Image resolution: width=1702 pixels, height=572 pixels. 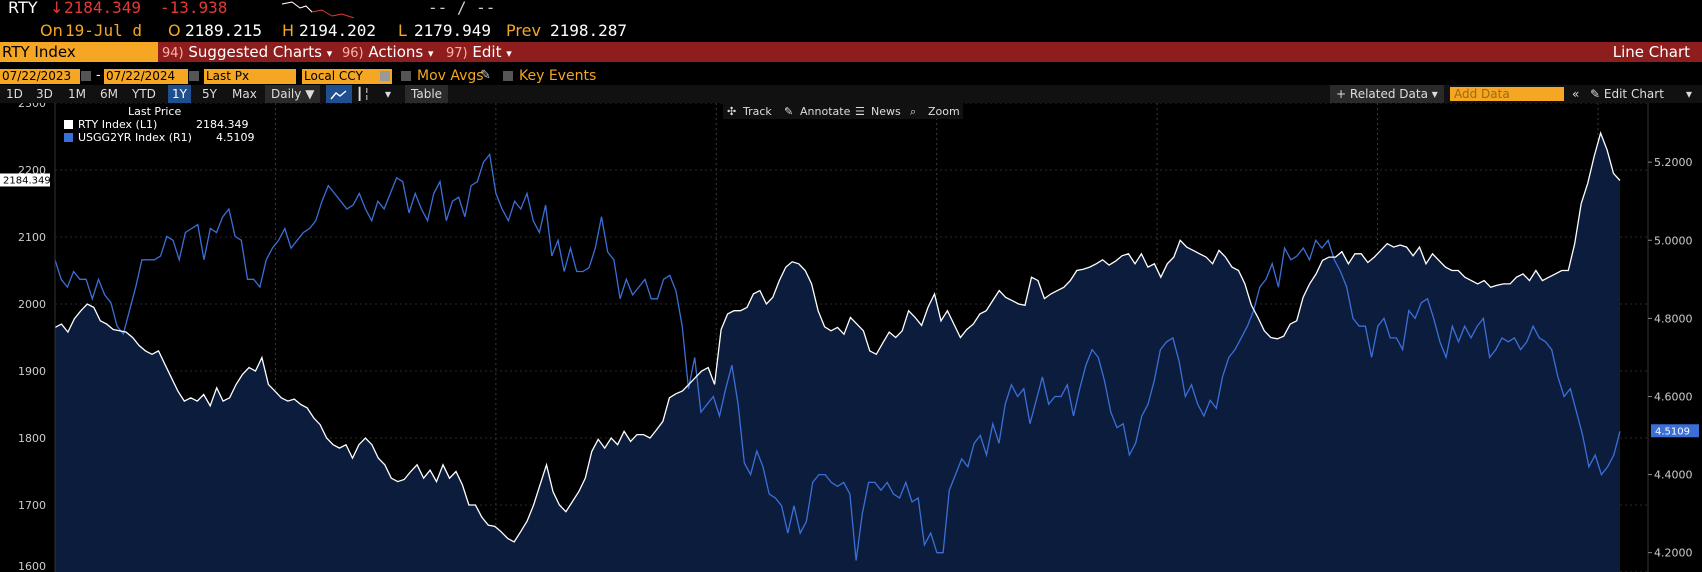 I want to click on right-axis-ticks: 4.2000 4.4000 4.6000 4.8000 5.0000 5.2000, so click(x=1670, y=358).